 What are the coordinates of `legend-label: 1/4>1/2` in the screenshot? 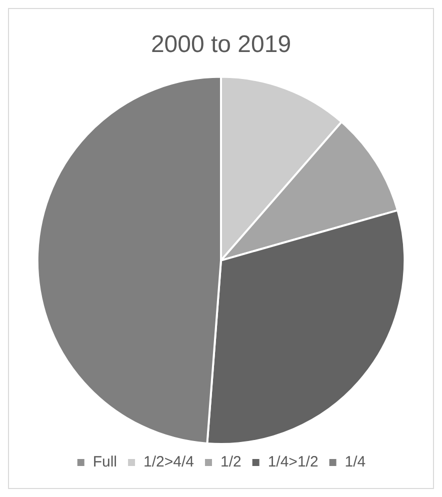 It's located at (293, 462).